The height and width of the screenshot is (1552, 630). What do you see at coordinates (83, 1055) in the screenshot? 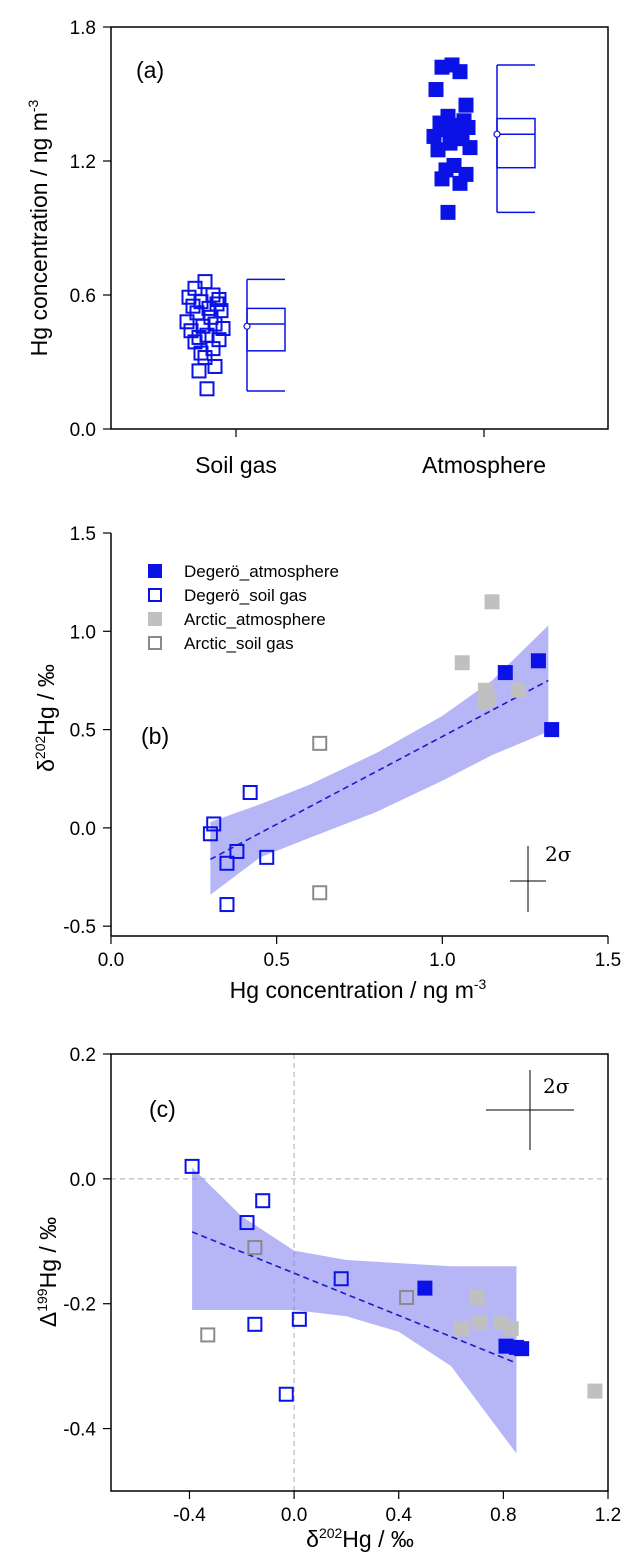
I see `y-tick-label: 0.2` at bounding box center [83, 1055].